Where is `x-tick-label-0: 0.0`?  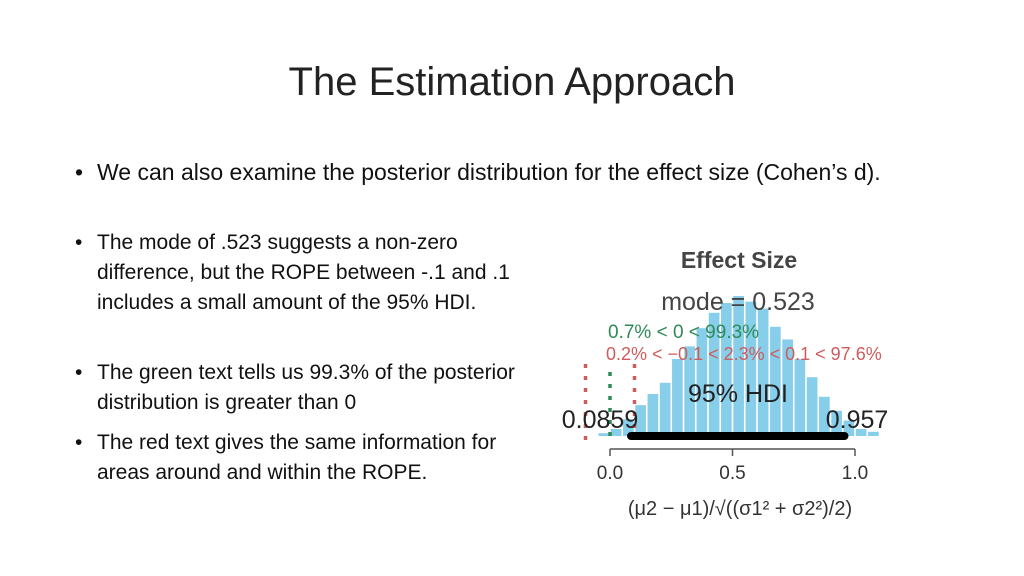
x-tick-label-0: 0.0 is located at coordinates (610, 473).